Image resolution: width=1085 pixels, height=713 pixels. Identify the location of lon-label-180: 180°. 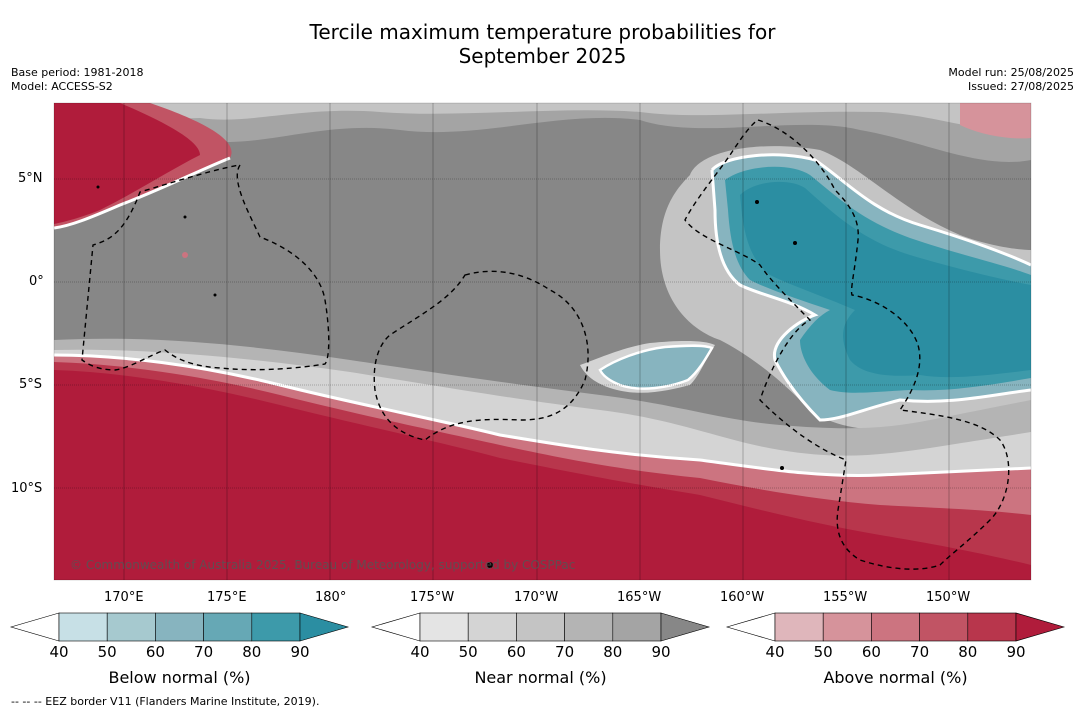
(331, 597).